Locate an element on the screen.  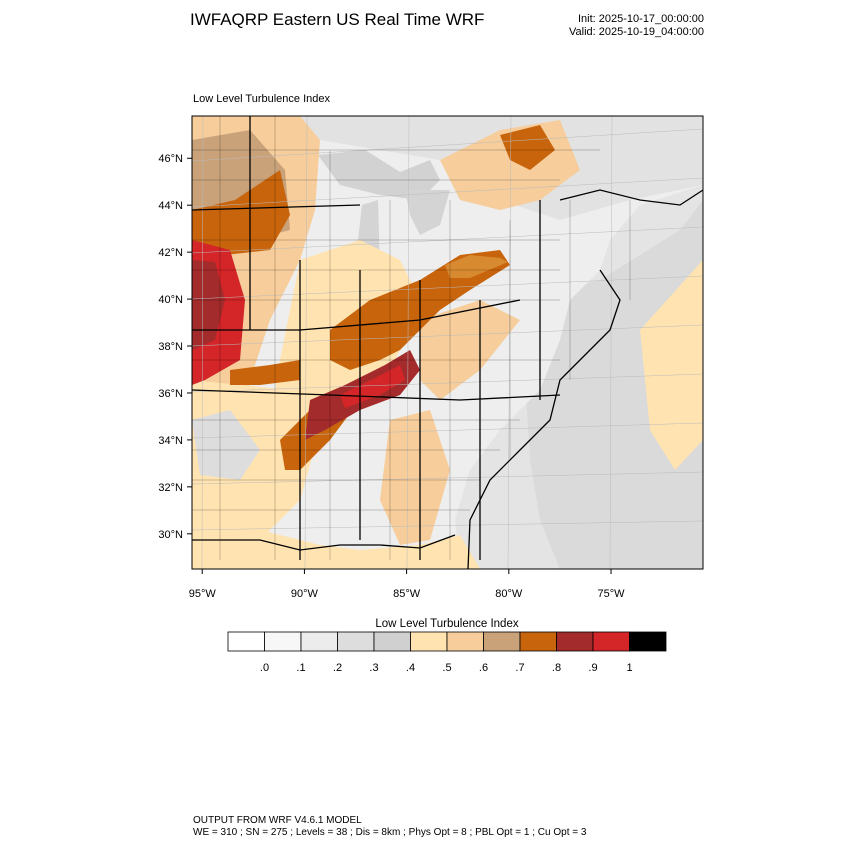
lat-tick-label: 34°N is located at coordinates (170, 441).